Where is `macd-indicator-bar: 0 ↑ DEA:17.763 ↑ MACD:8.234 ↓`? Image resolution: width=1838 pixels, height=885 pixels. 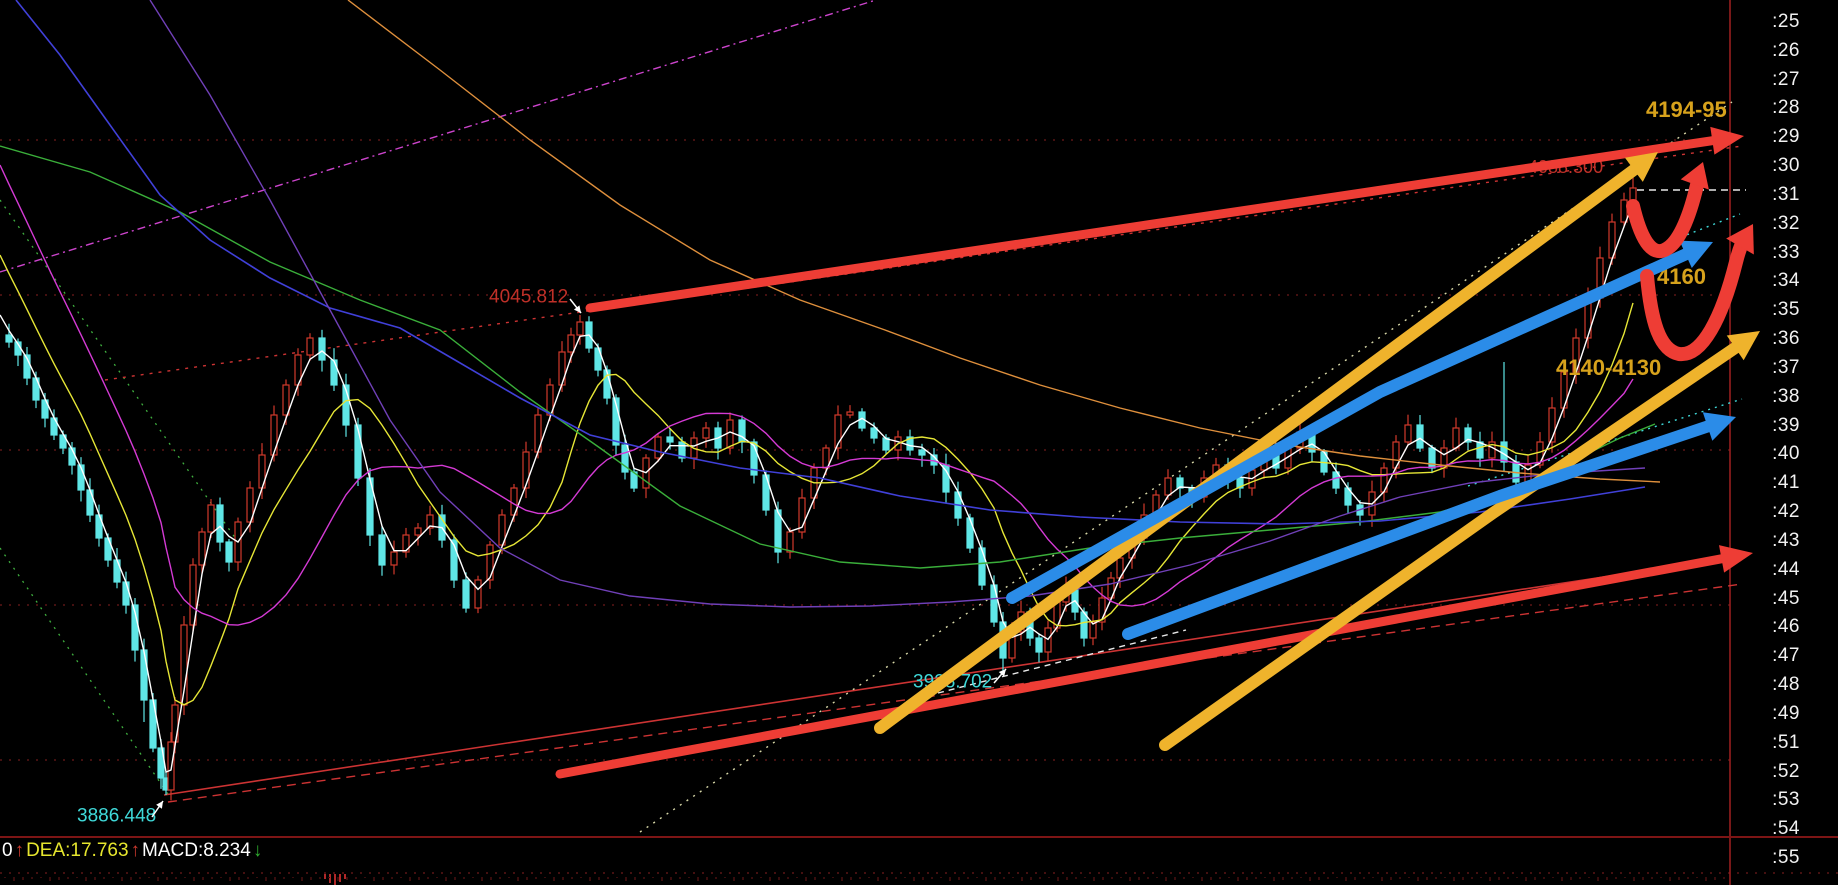
macd-indicator-bar: 0 ↑ DEA:17.763 ↑ MACD:8.234 ↓ is located at coordinates (133, 851).